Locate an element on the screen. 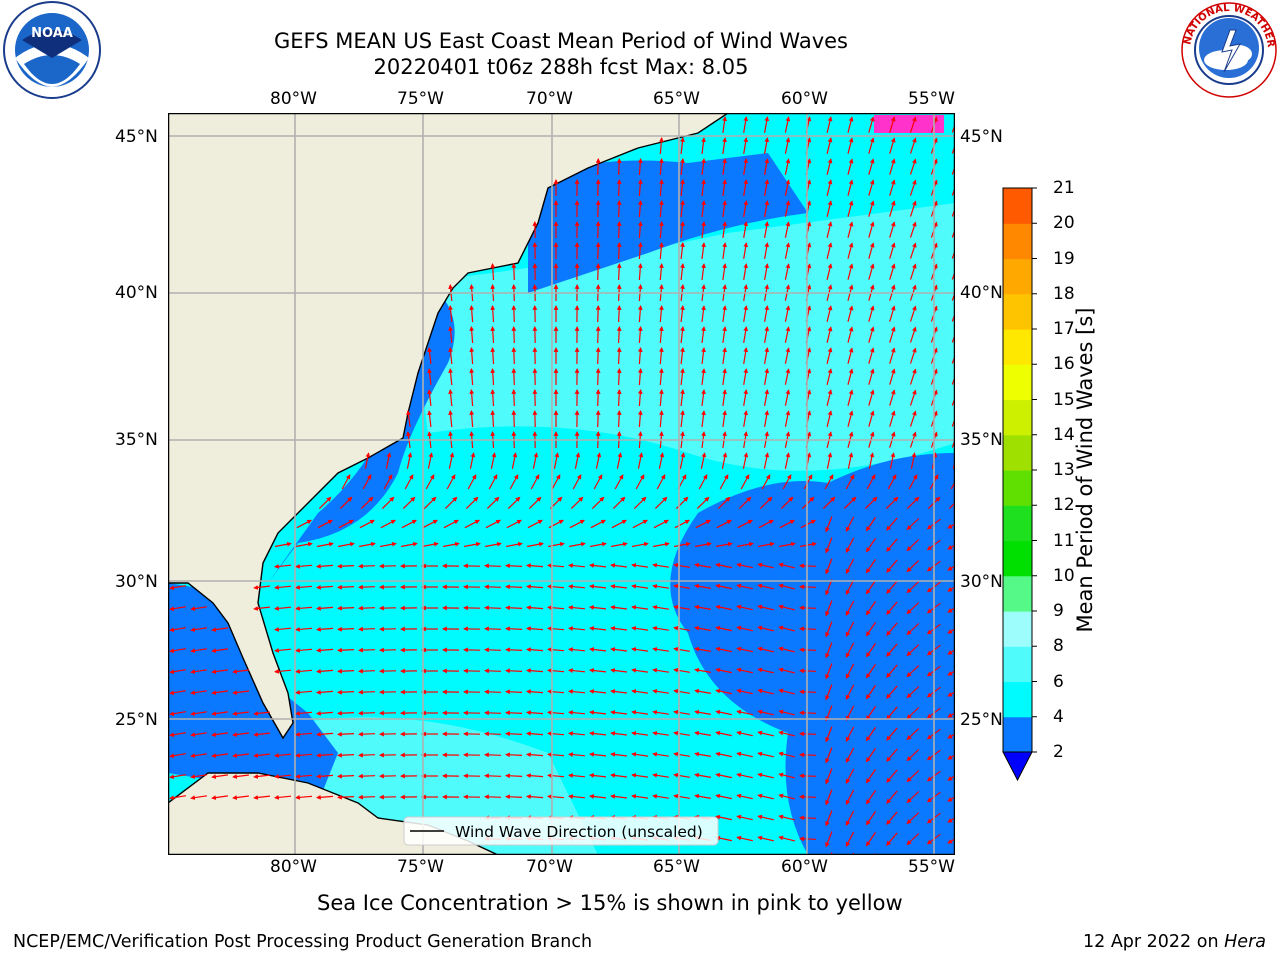 The width and height of the screenshot is (1280, 960). lon-label-bottom: 75°W is located at coordinates (420, 867).